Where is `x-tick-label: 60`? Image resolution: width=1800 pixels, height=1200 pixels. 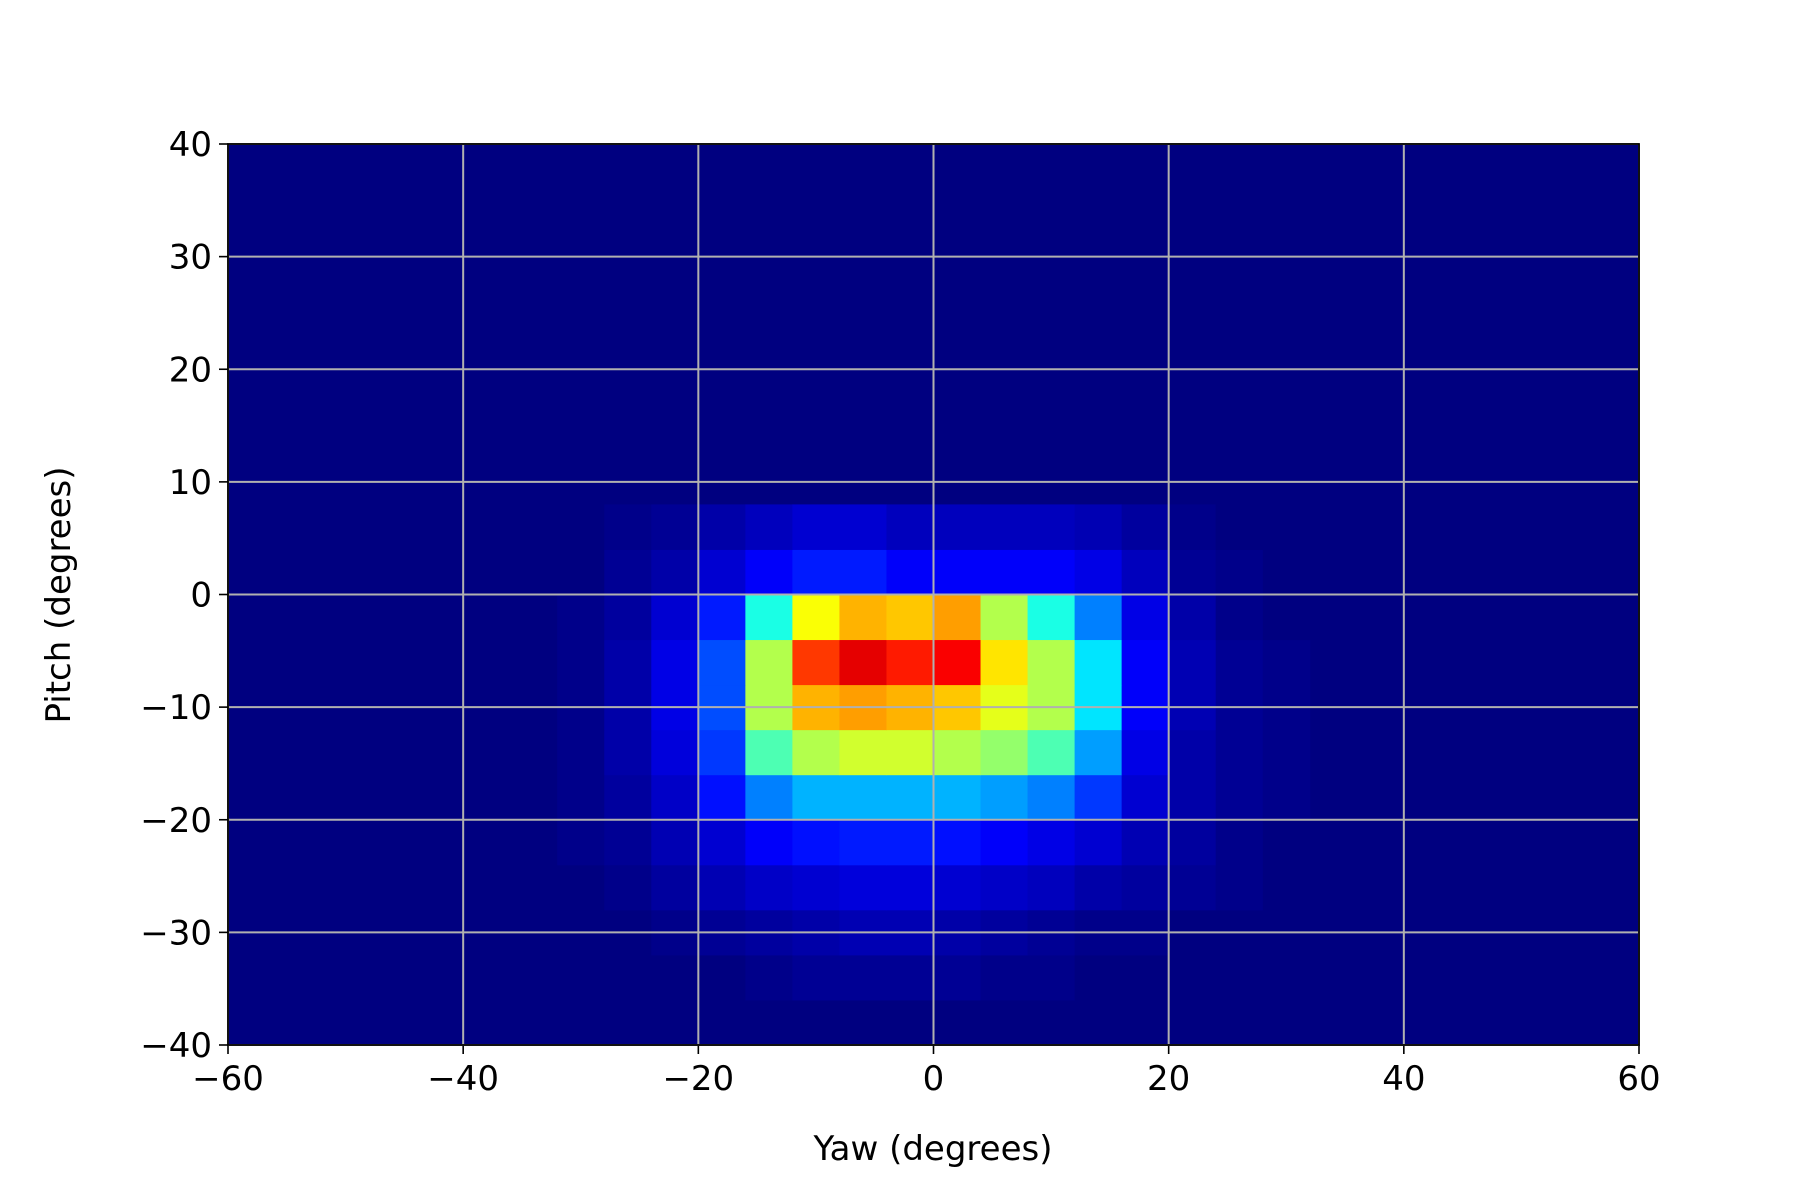 x-tick-label: 60 is located at coordinates (1638, 1079).